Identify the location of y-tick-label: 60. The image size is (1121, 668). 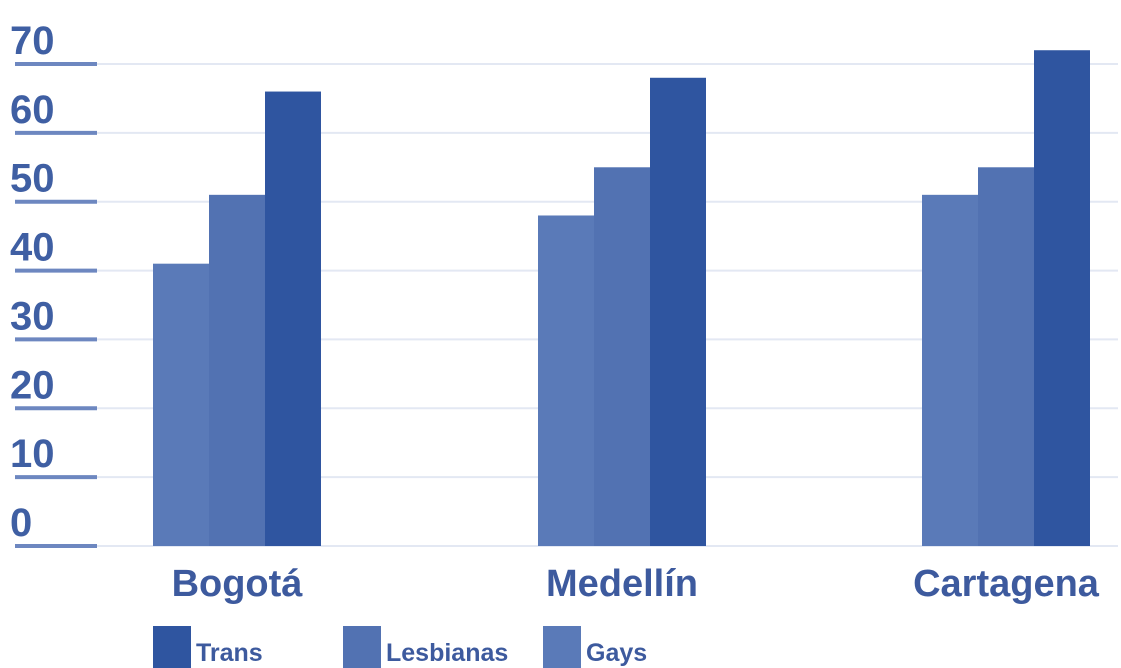
(32, 110).